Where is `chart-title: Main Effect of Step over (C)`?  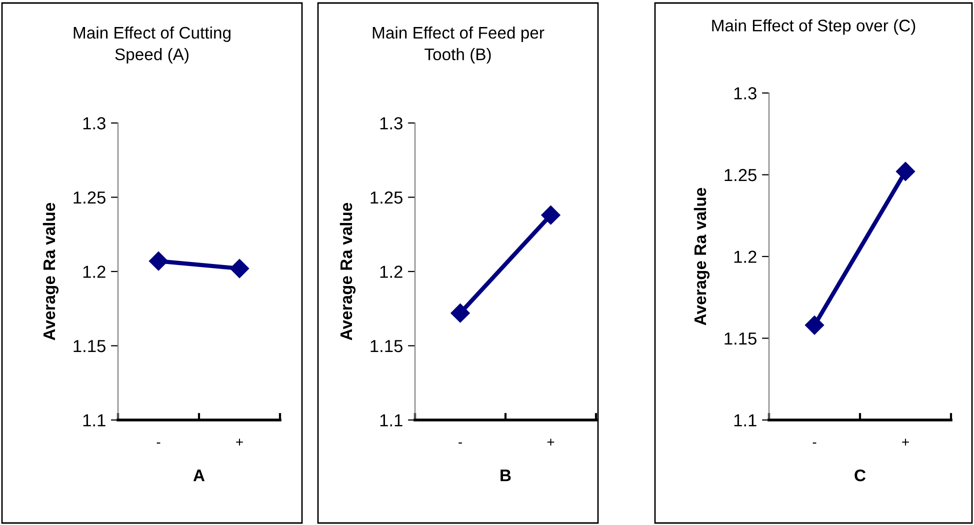
chart-title: Main Effect of Step over (C) is located at coordinates (814, 27).